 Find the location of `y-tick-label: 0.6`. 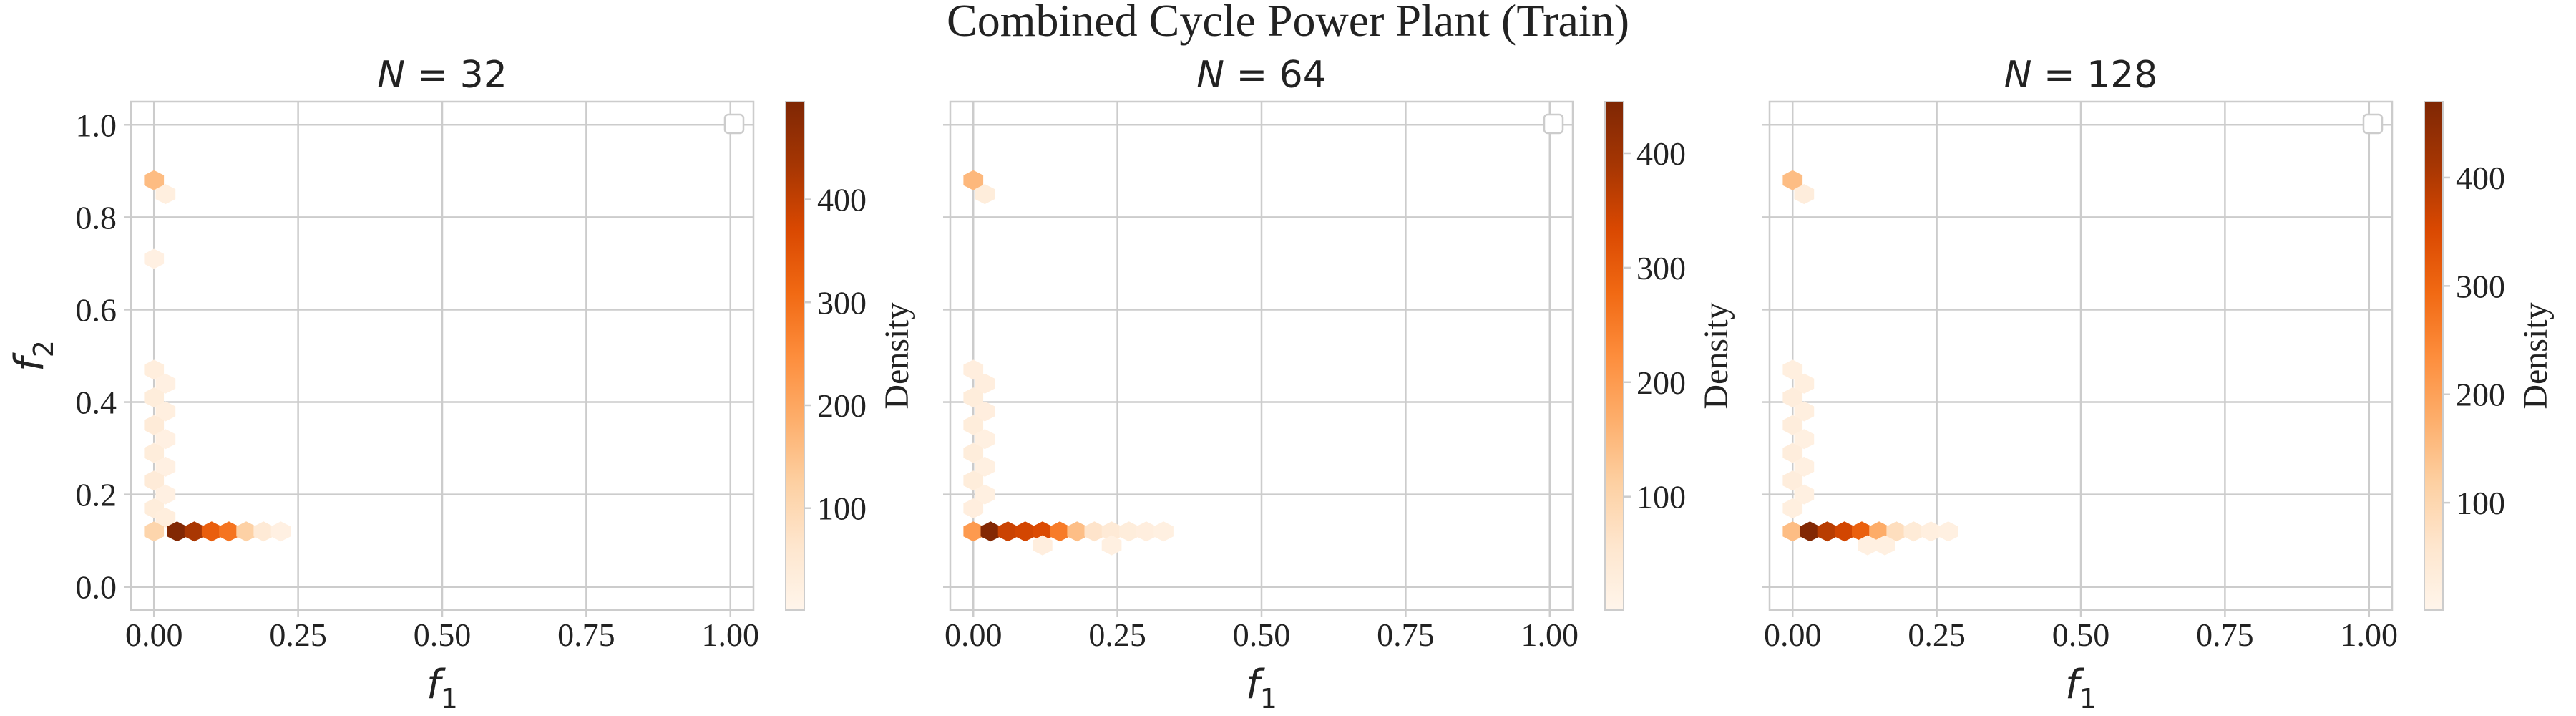

y-tick-label: 0.6 is located at coordinates (96, 309).